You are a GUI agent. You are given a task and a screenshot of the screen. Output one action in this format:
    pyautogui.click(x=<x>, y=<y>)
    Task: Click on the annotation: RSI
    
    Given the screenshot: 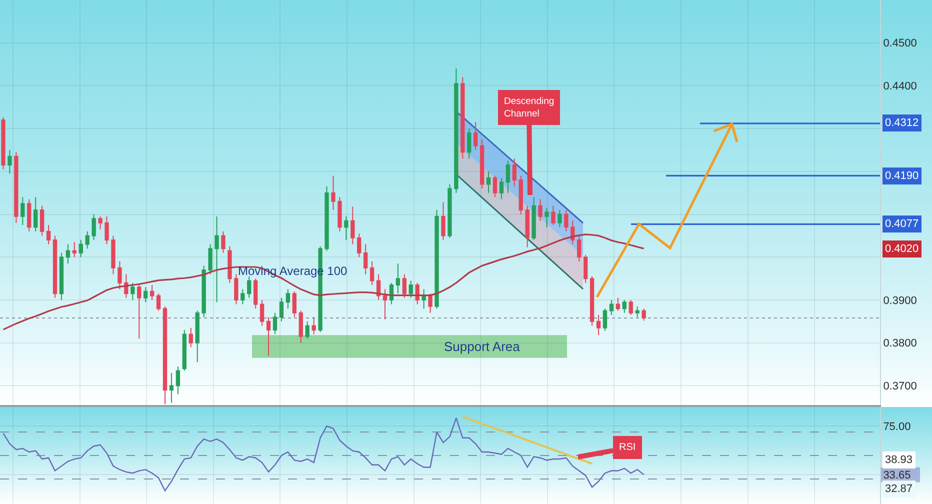 What is the action you would take?
    pyautogui.click(x=627, y=447)
    